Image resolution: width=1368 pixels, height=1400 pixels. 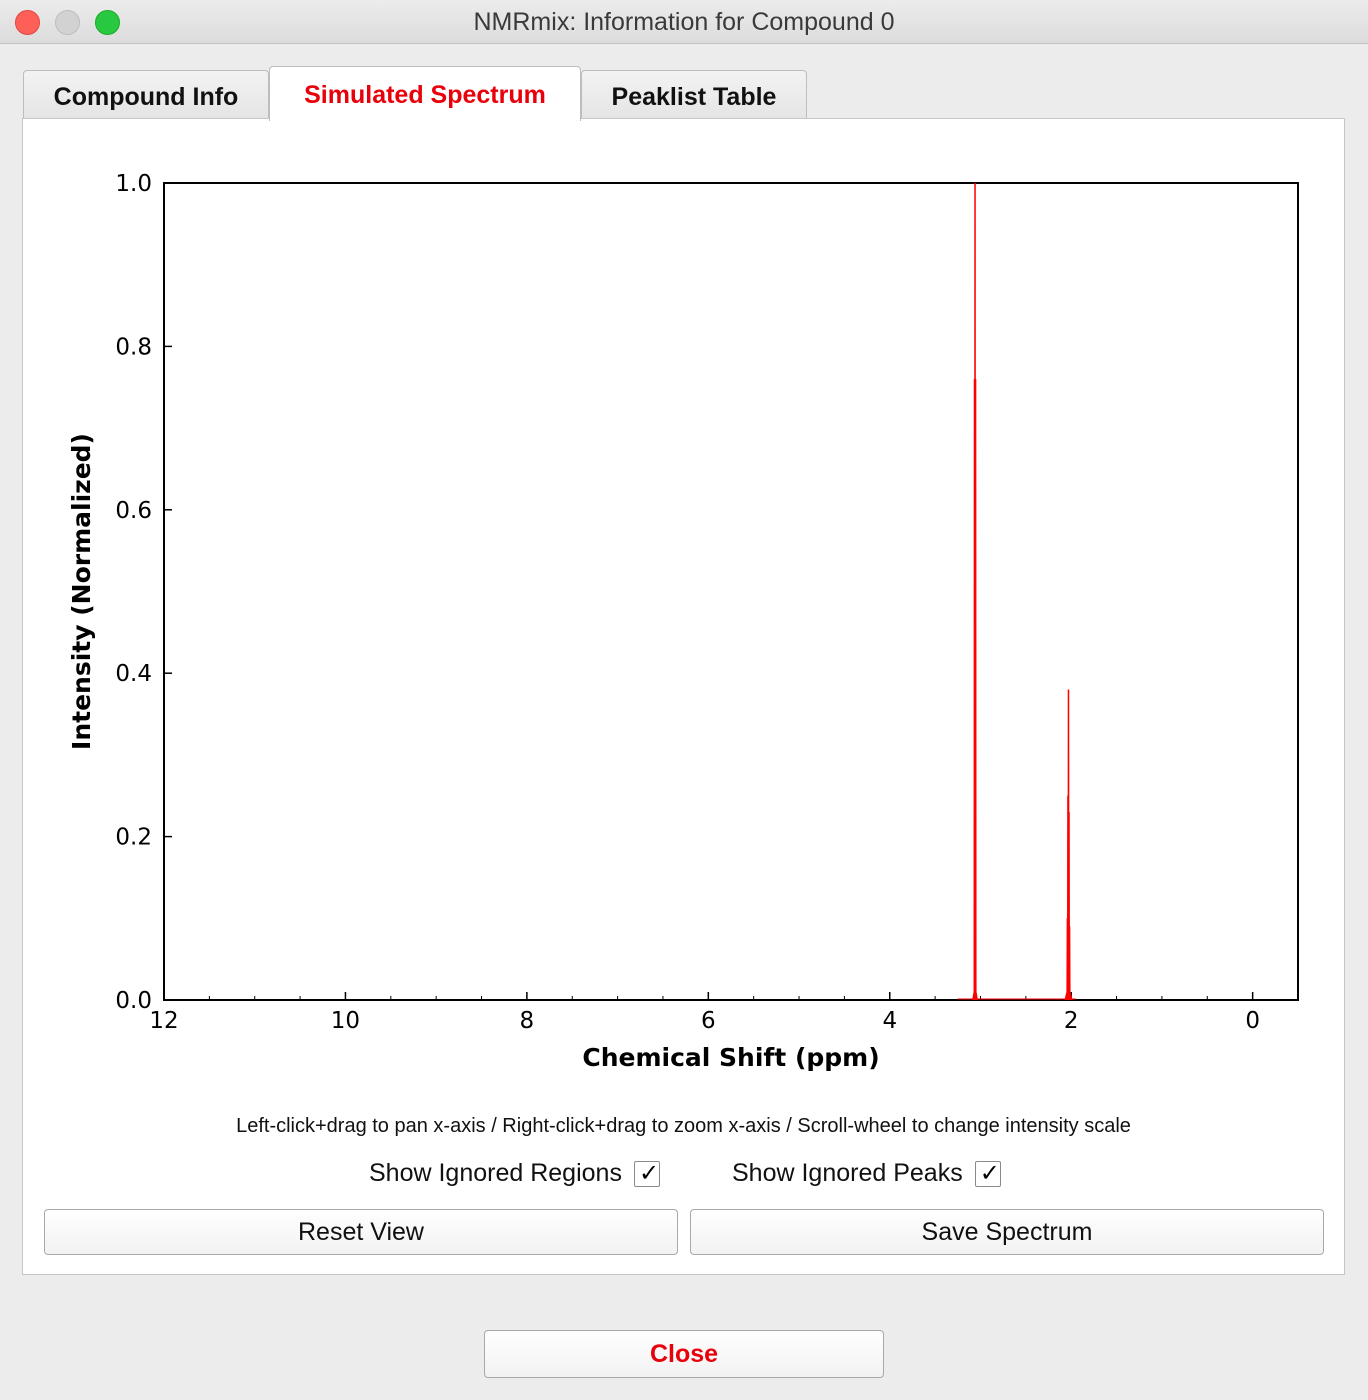 What do you see at coordinates (730, 1057) in the screenshot?
I see `x-axis-label: Chemical Shift (ppm)` at bounding box center [730, 1057].